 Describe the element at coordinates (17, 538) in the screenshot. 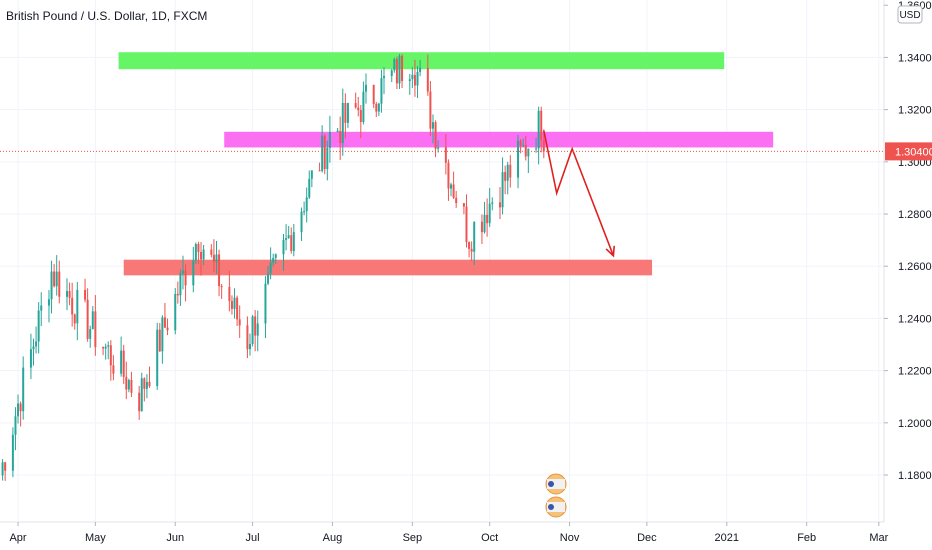

I see `time-tick-label: Apr` at that location.